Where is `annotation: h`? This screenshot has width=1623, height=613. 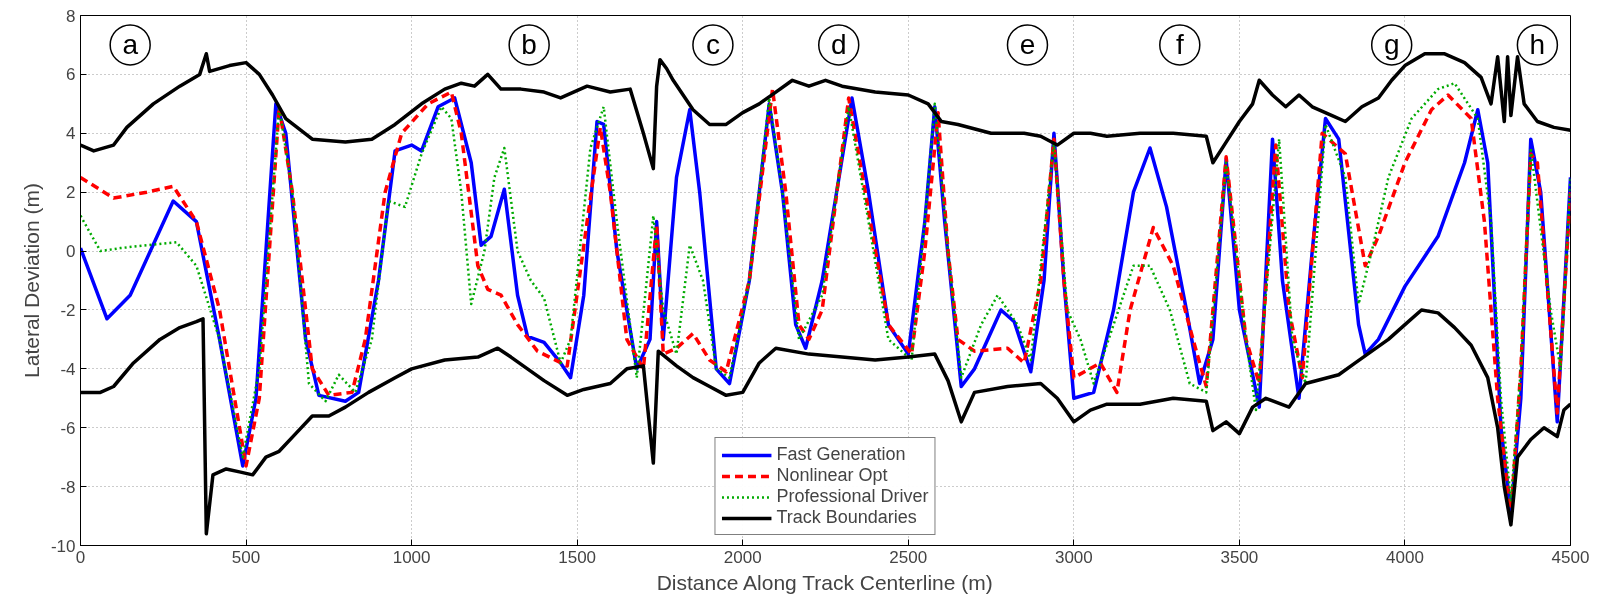 annotation: h is located at coordinates (1537, 45).